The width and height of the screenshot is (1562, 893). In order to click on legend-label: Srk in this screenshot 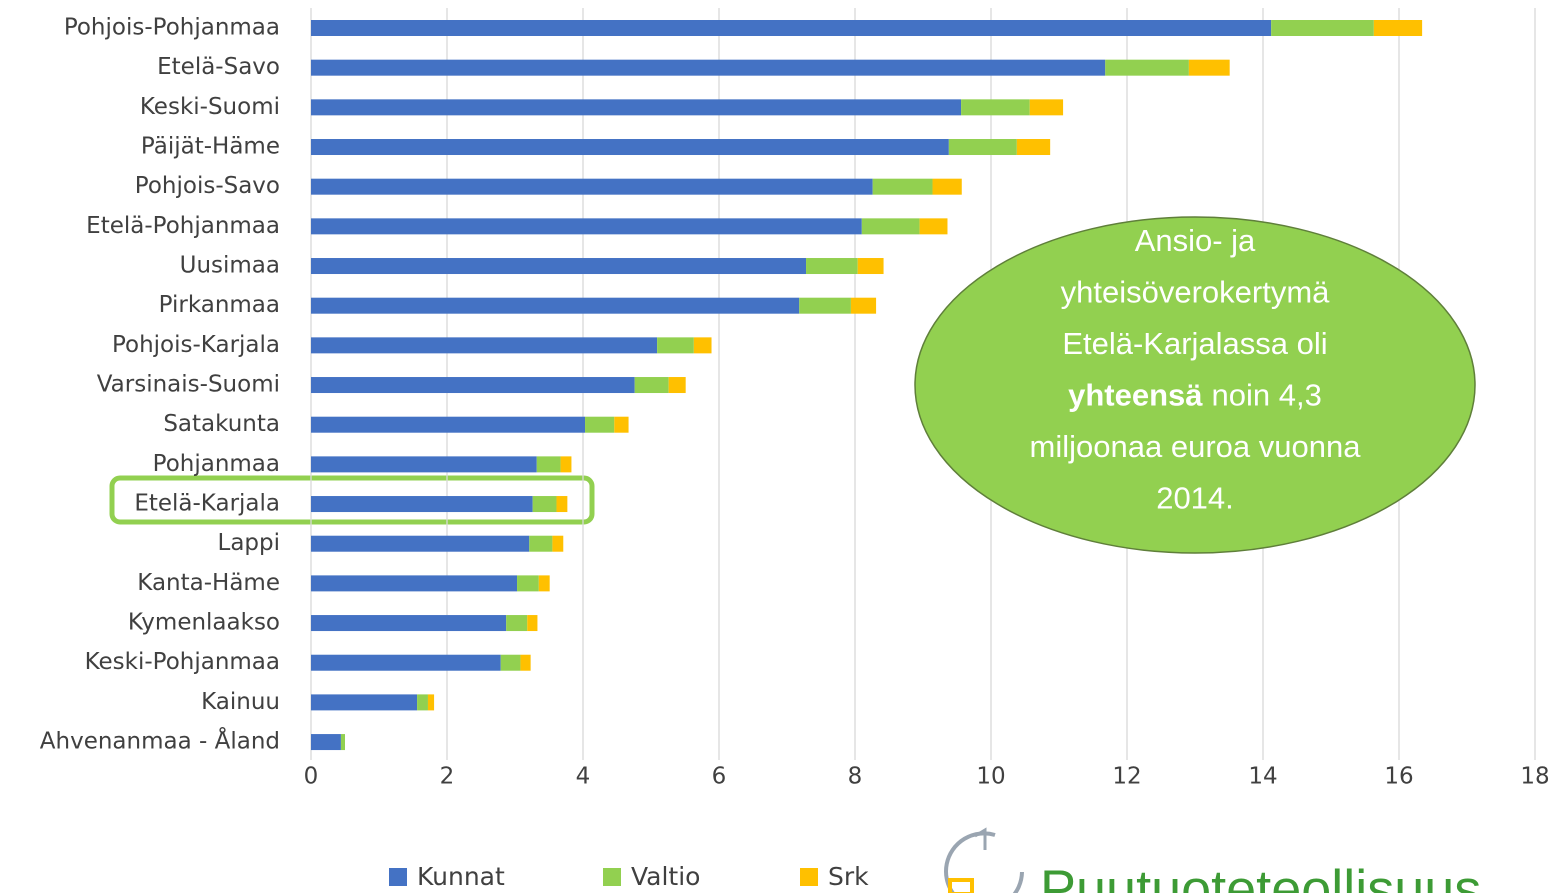, I will do `click(848, 876)`.